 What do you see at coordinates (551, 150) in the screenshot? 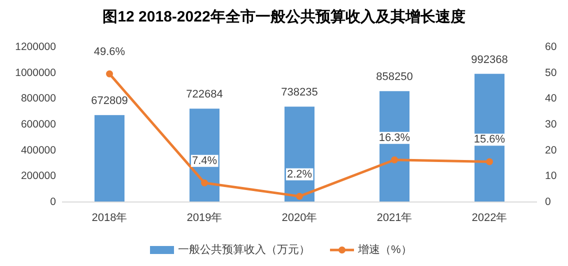
I see `y2-tick-label: 20` at bounding box center [551, 150].